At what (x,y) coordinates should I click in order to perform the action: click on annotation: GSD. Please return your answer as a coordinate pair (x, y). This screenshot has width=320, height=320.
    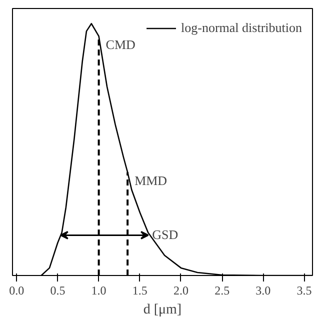
    Looking at the image, I should click on (165, 234).